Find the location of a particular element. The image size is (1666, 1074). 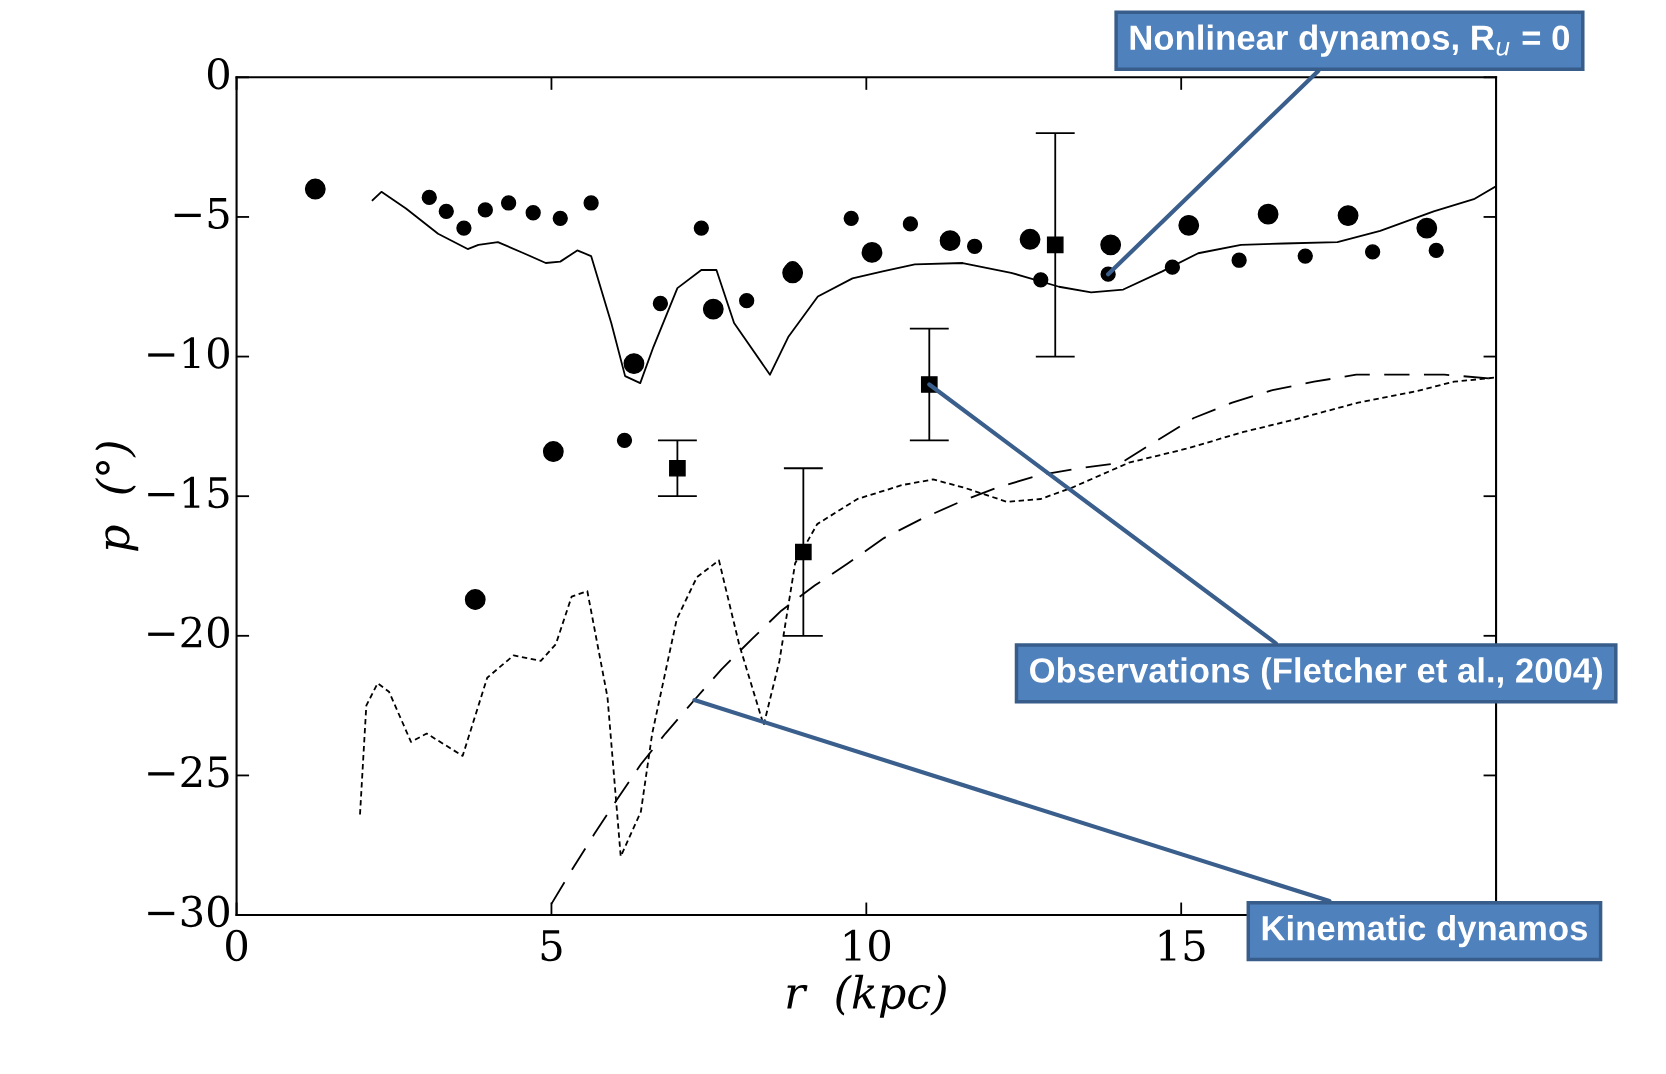

x-tick-label: 5 is located at coordinates (551, 946).